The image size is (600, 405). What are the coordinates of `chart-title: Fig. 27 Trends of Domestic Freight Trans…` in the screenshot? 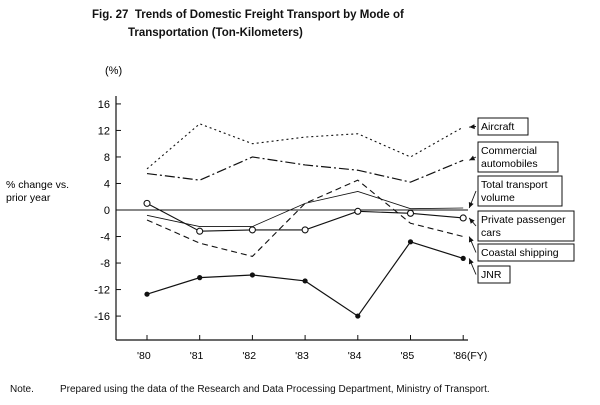 It's located at (248, 24).